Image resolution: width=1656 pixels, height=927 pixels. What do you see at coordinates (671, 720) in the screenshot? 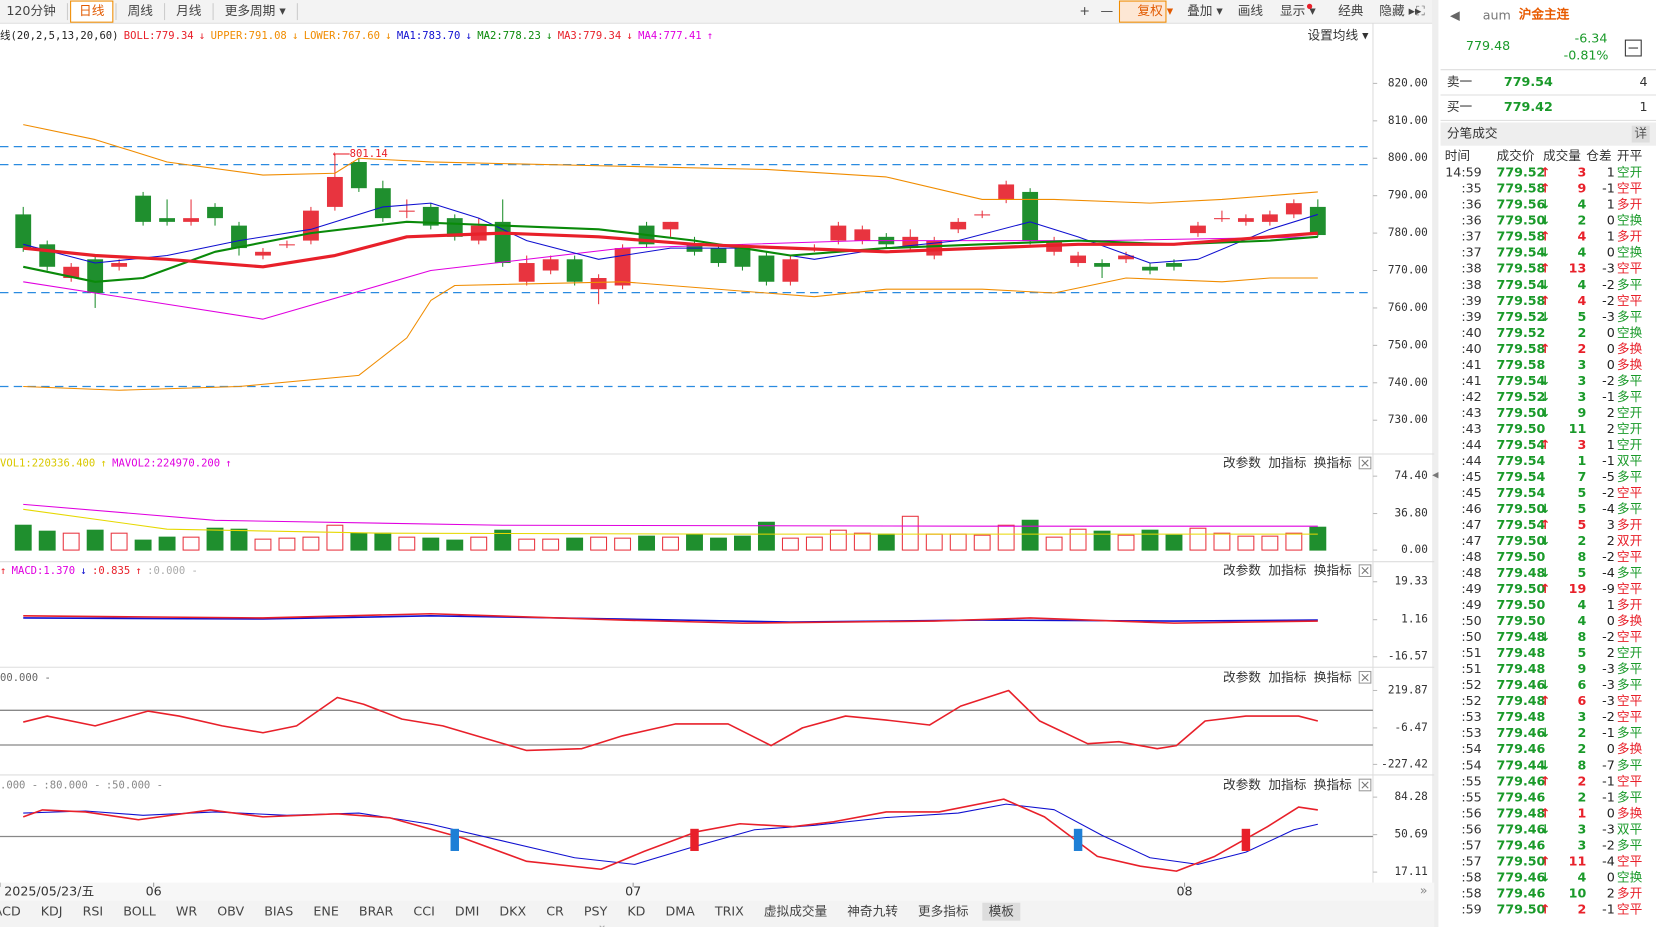
I see `indicator-line` at bounding box center [671, 720].